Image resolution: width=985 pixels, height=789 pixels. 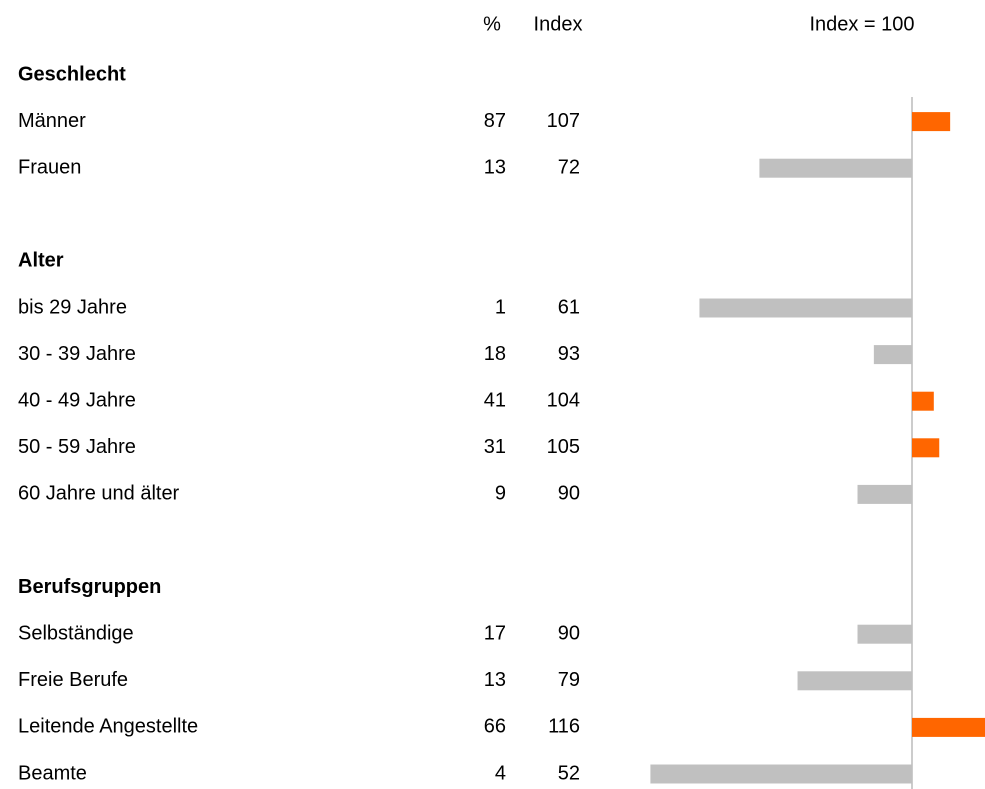 What do you see at coordinates (49, 167) in the screenshot?
I see `row-label: Frauen` at bounding box center [49, 167].